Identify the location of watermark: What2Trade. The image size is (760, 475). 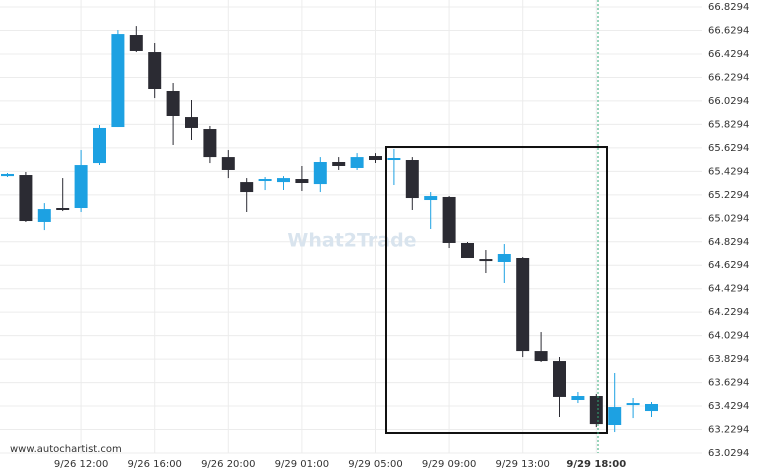
(351, 241).